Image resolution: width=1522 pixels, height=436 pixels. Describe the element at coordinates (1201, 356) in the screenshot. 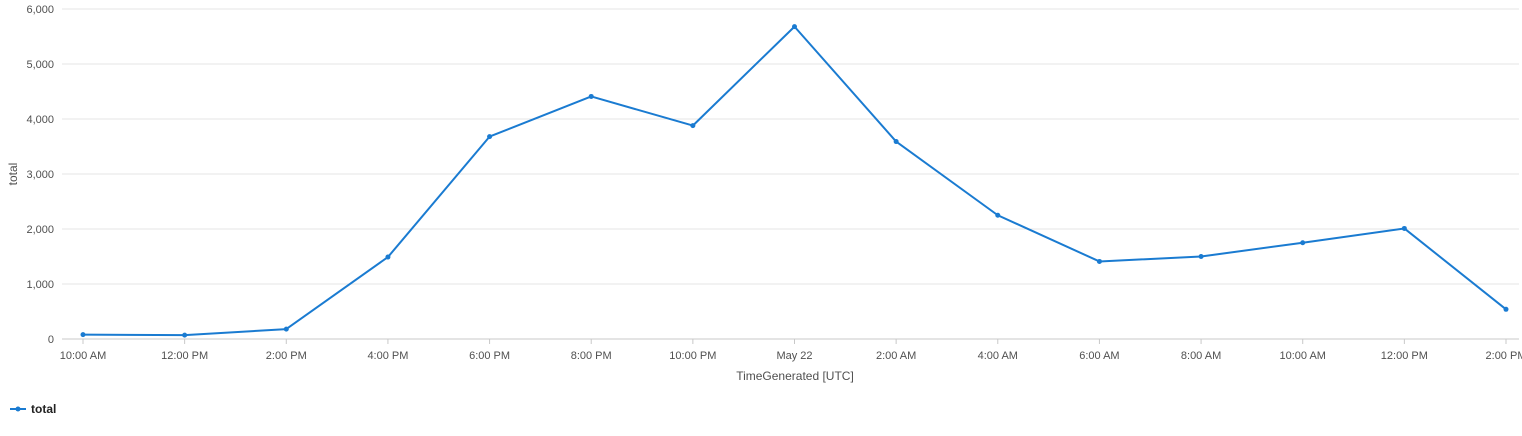

I see `x-tick-label: 8:00 AM` at that location.